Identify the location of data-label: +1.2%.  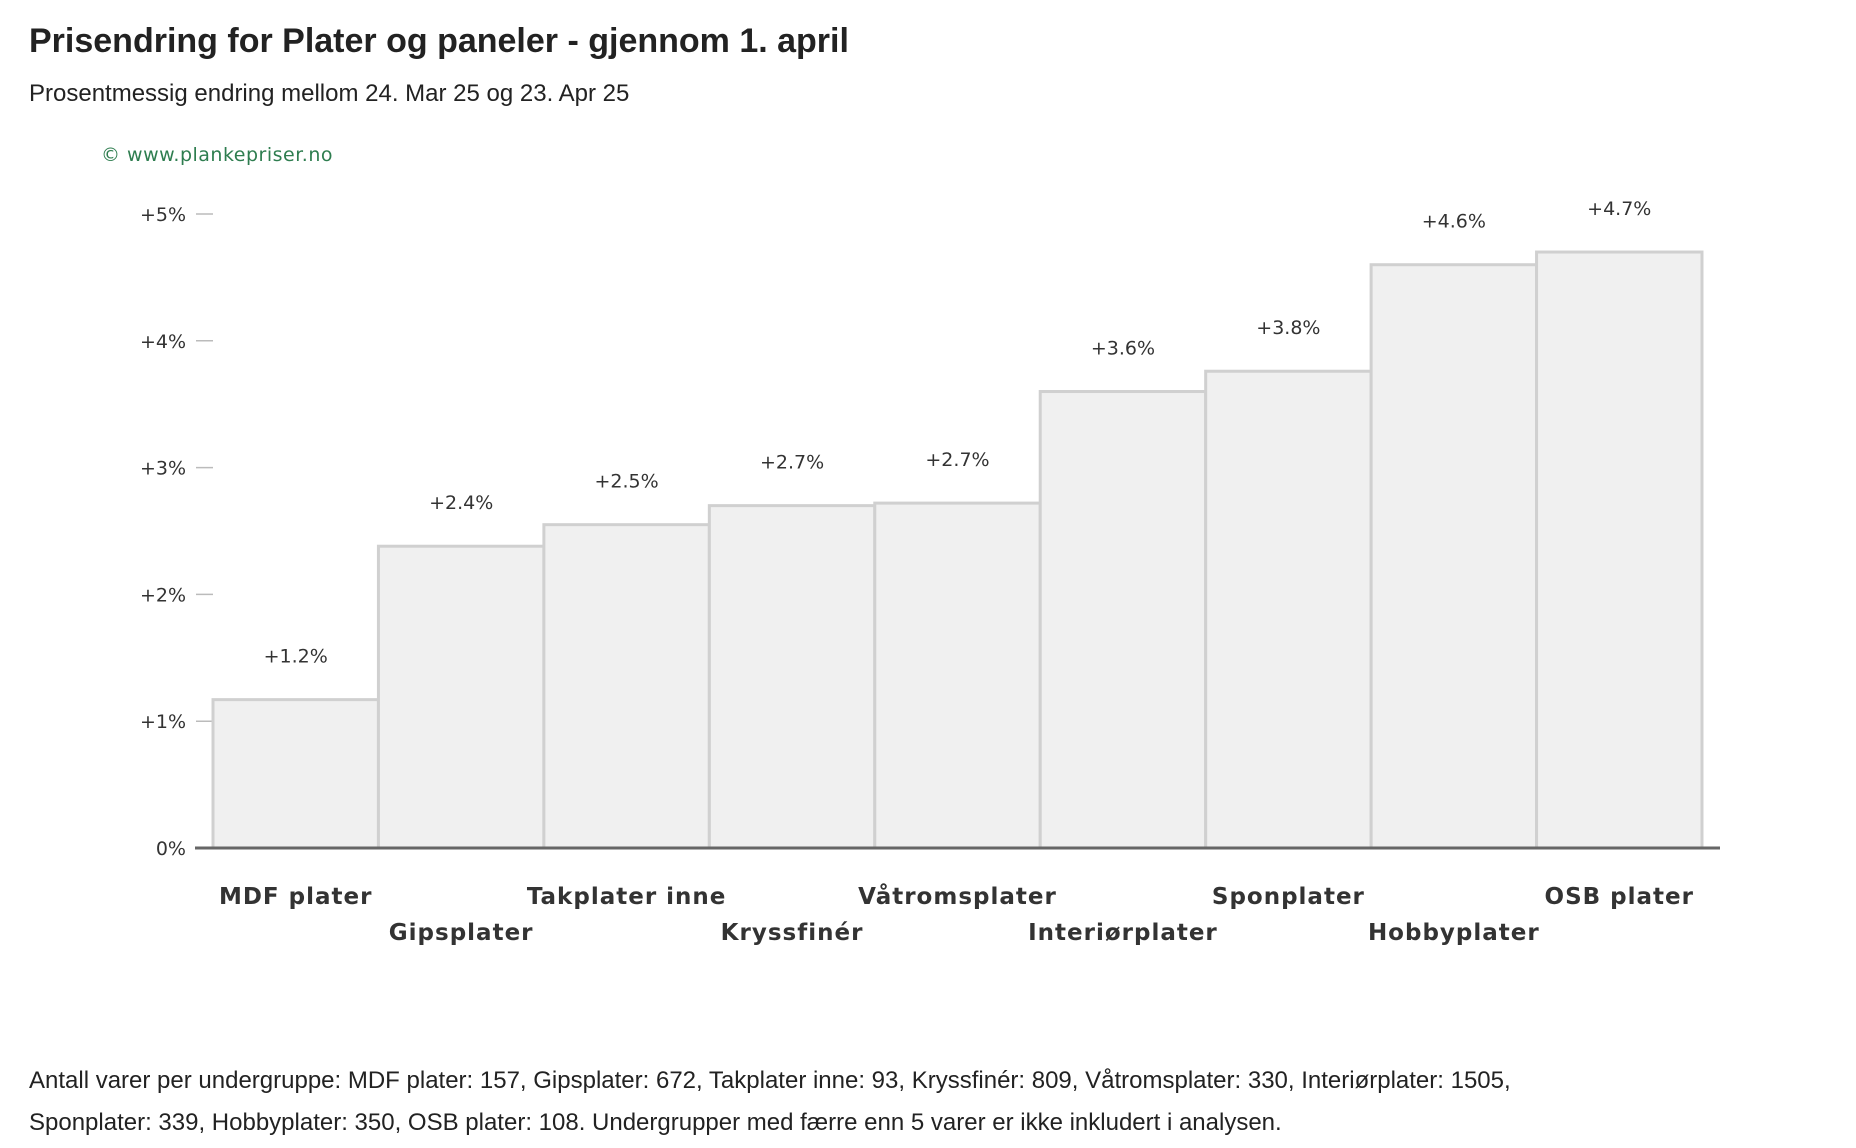
(296, 657).